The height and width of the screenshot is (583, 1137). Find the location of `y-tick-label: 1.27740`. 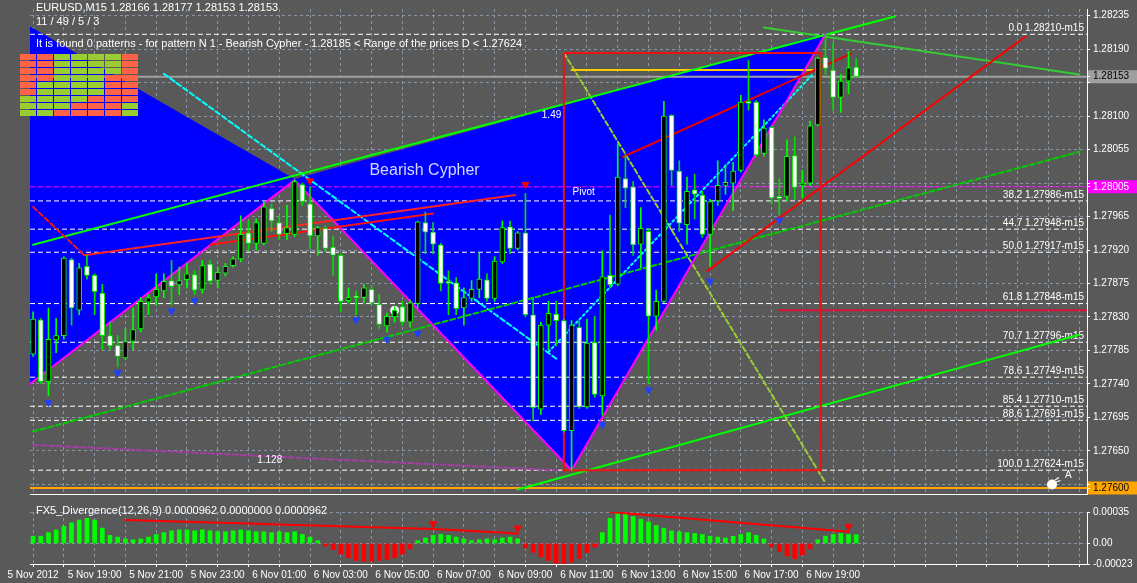

y-tick-label: 1.27740 is located at coordinates (1111, 383).